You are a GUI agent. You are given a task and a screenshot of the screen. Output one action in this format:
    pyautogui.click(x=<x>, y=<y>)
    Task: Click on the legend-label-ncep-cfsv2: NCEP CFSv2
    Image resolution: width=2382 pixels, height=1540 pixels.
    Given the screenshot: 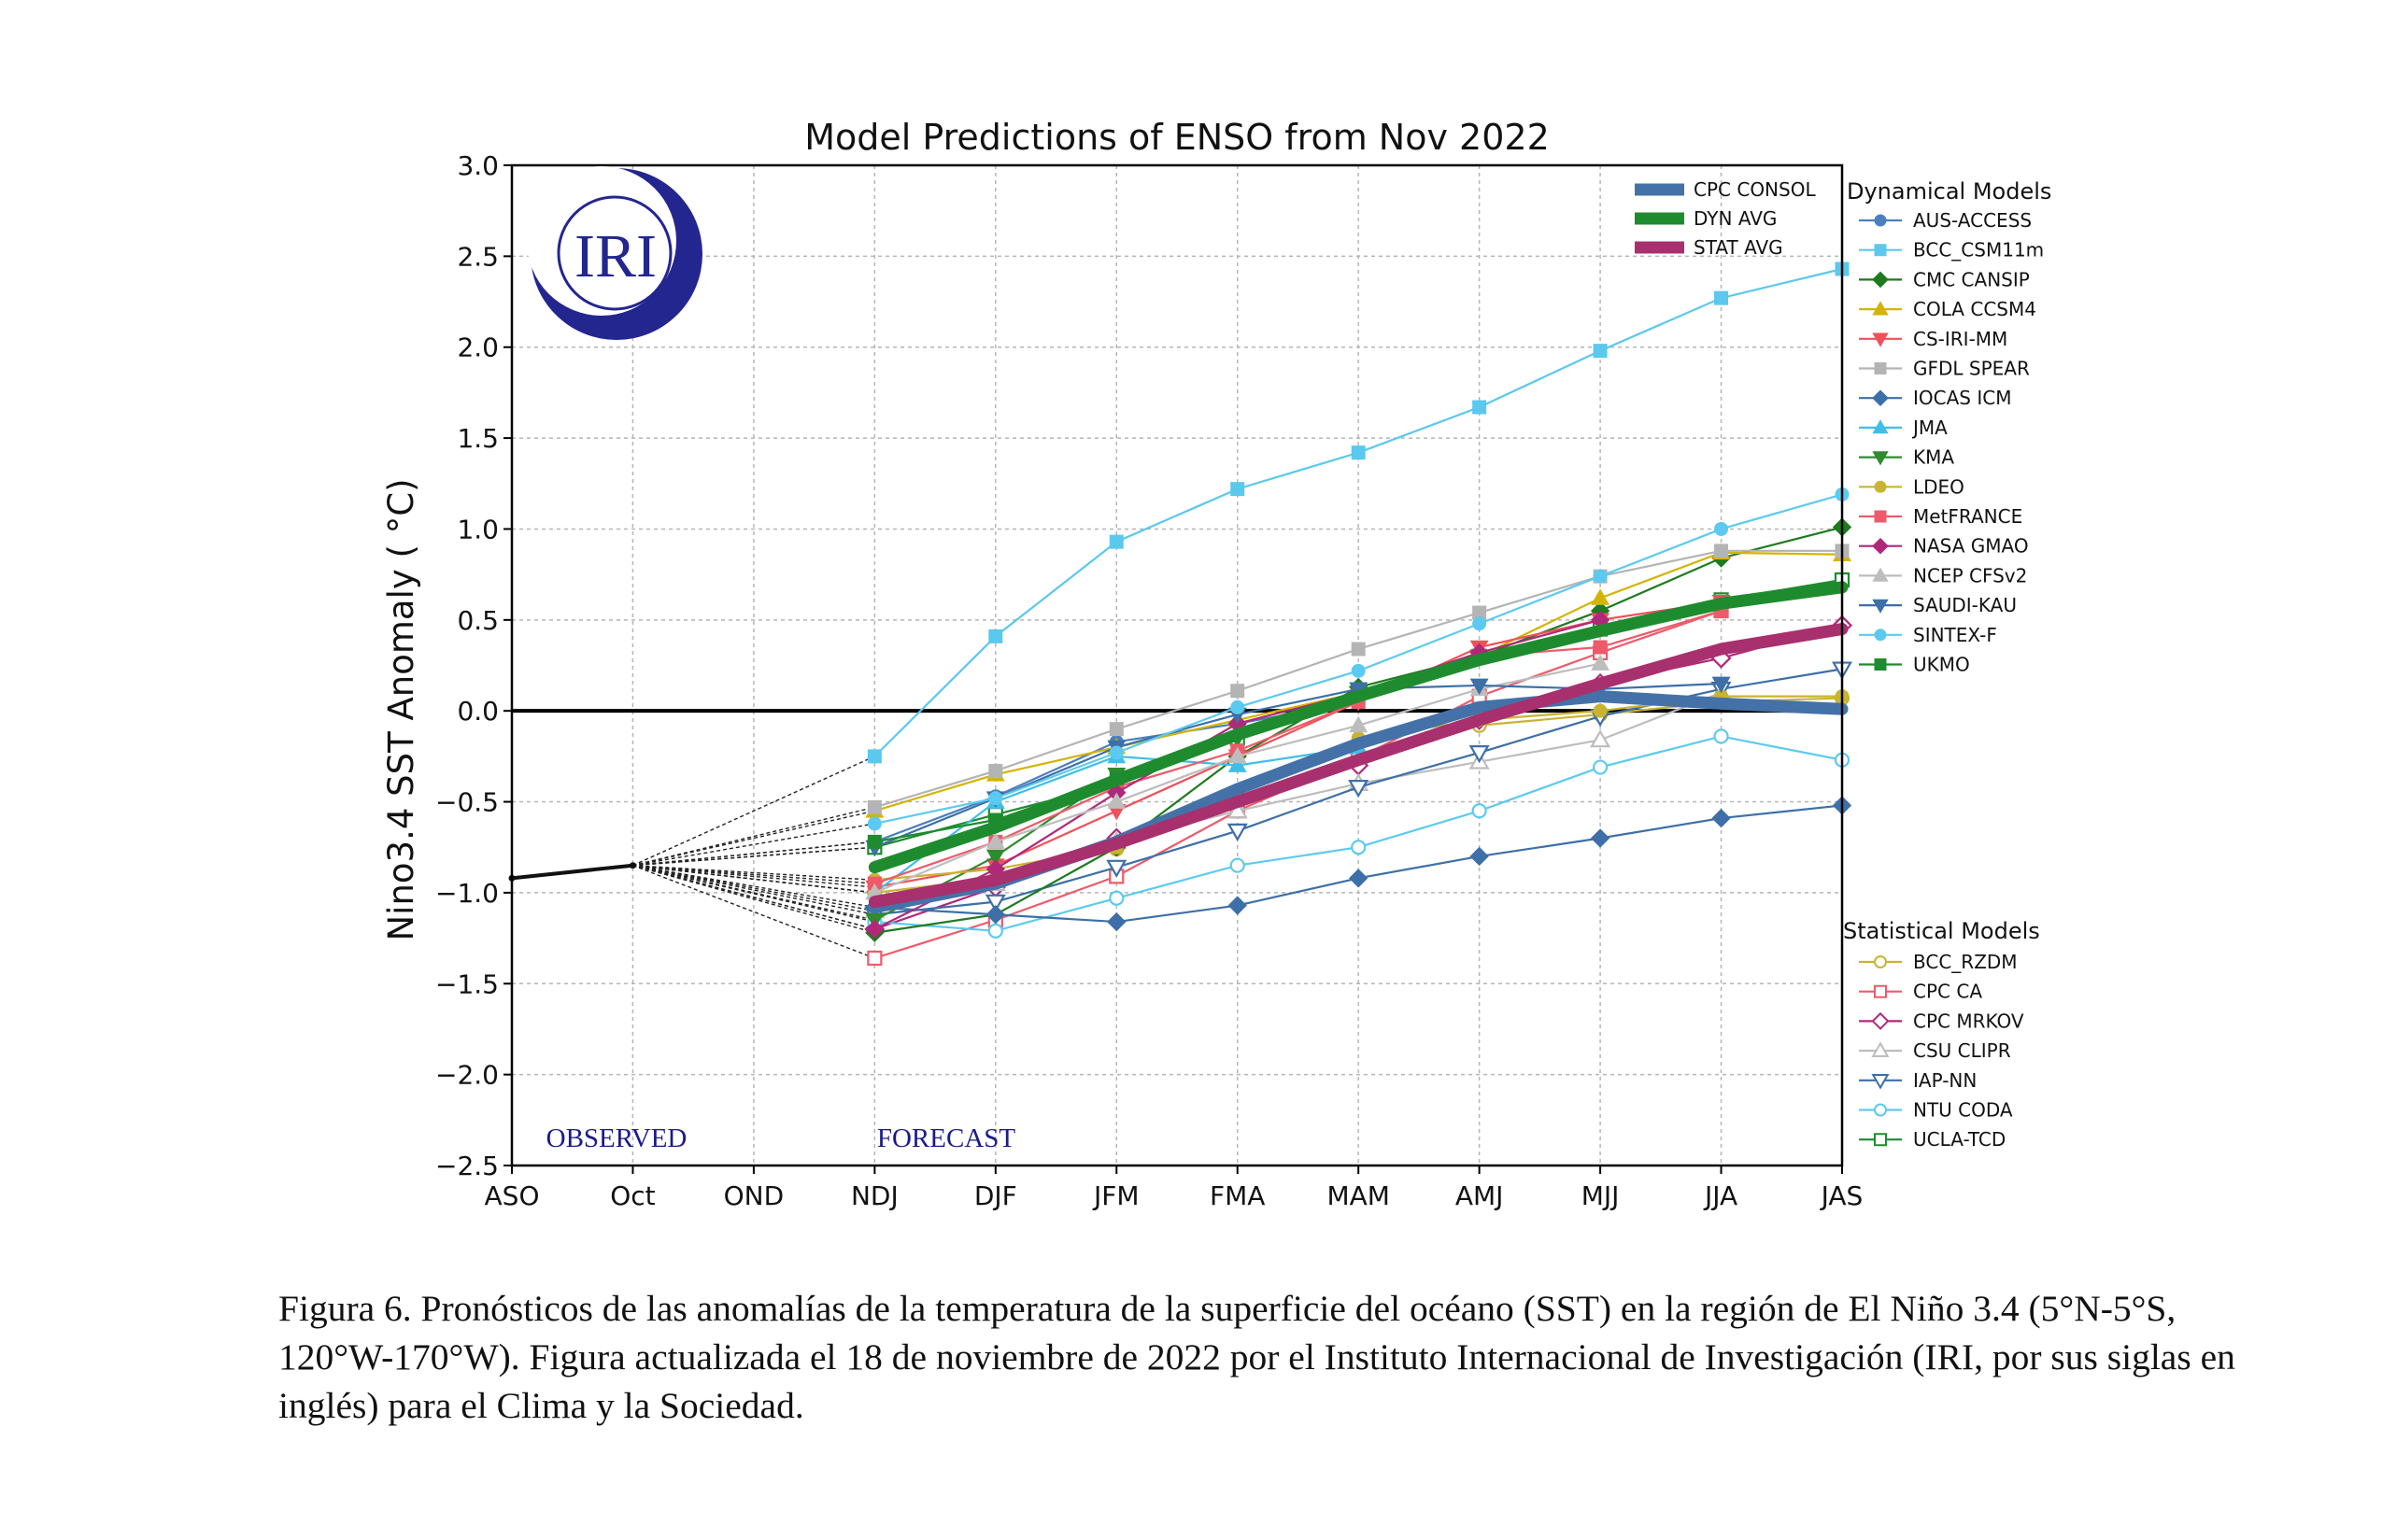 What is the action you would take?
    pyautogui.click(x=1970, y=575)
    